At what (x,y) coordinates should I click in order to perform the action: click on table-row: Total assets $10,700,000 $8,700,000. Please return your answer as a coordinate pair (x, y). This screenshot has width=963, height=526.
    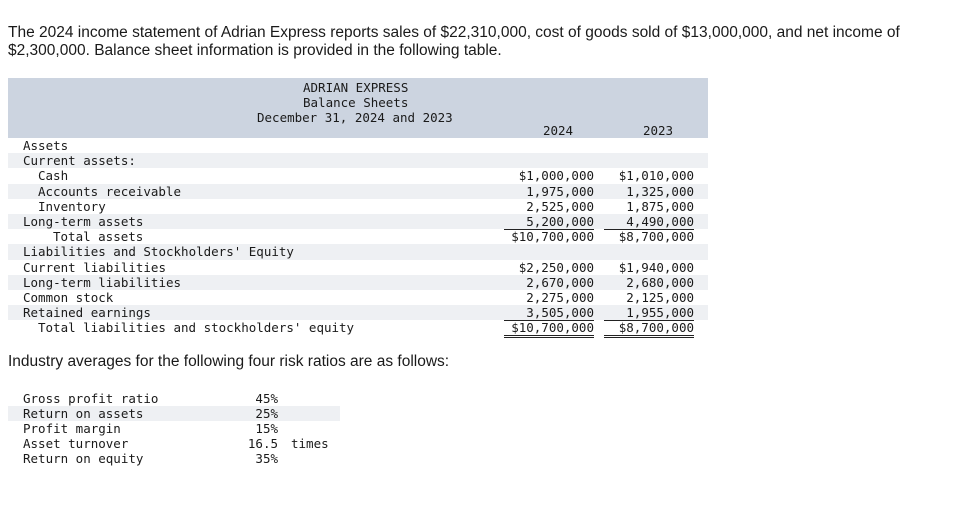
    Looking at the image, I should click on (358, 238).